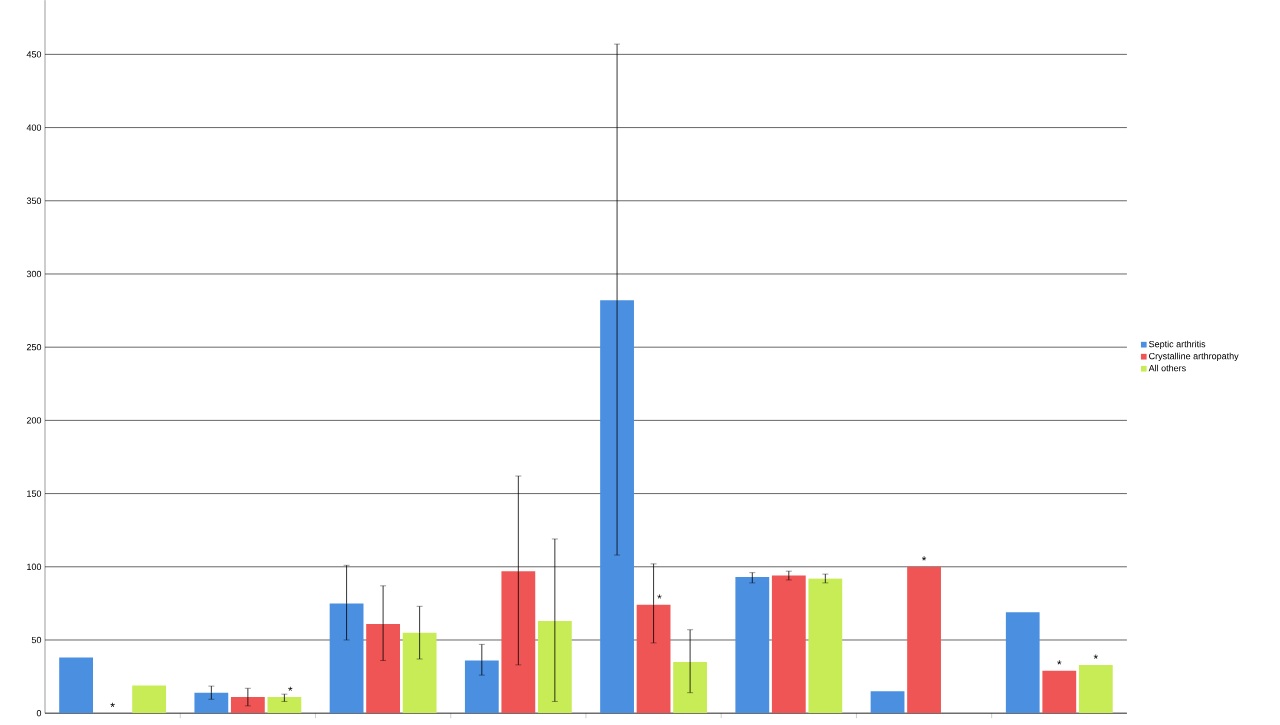 The image size is (1280, 725). I want to click on legend-label: All others, so click(1167, 368).